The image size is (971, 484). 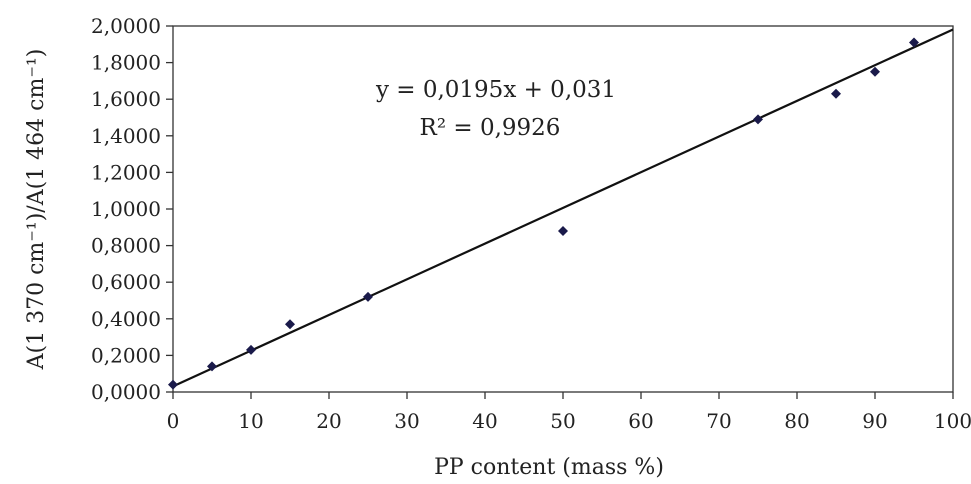 What do you see at coordinates (874, 421) in the screenshot?
I see `x-tick-label: 90` at bounding box center [874, 421].